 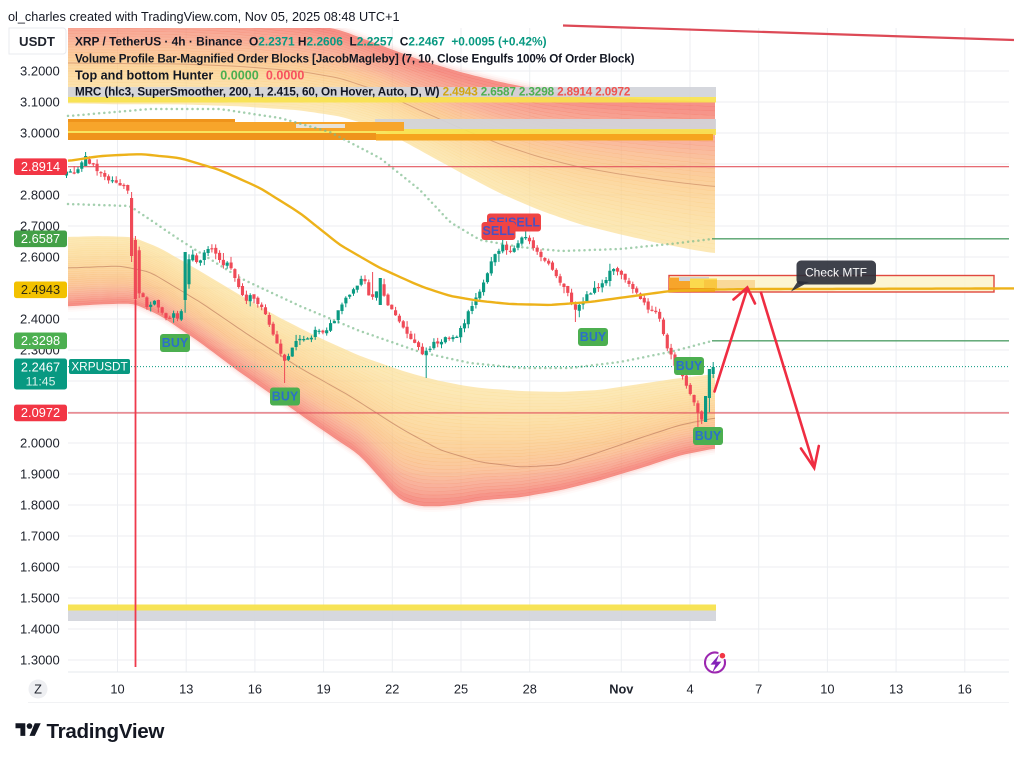 What do you see at coordinates (40, 567) in the screenshot?
I see `svg-text: 1.6000` at bounding box center [40, 567].